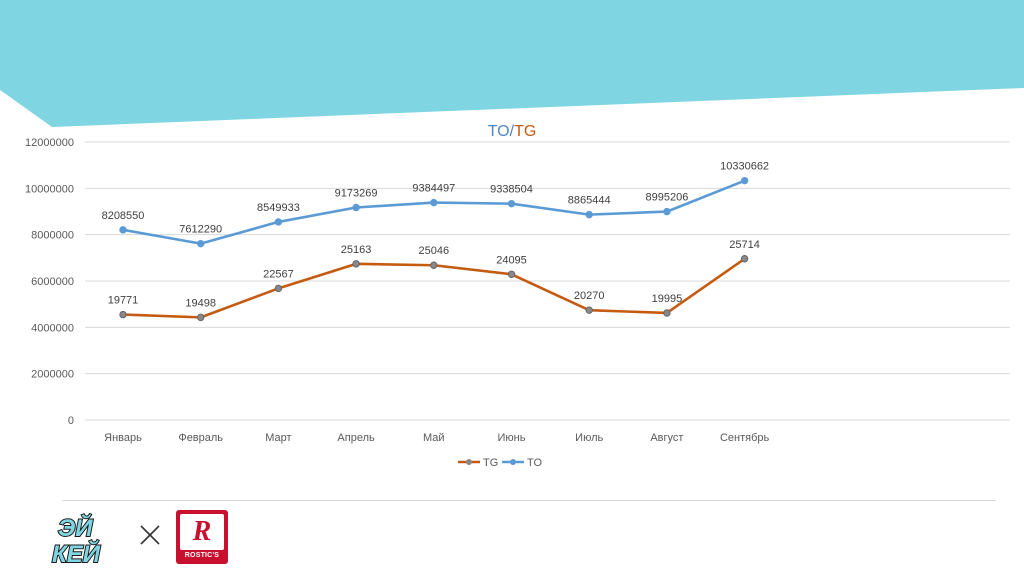  Describe the element at coordinates (356, 438) in the screenshot. I see `x-tick-label: Апрель` at that location.